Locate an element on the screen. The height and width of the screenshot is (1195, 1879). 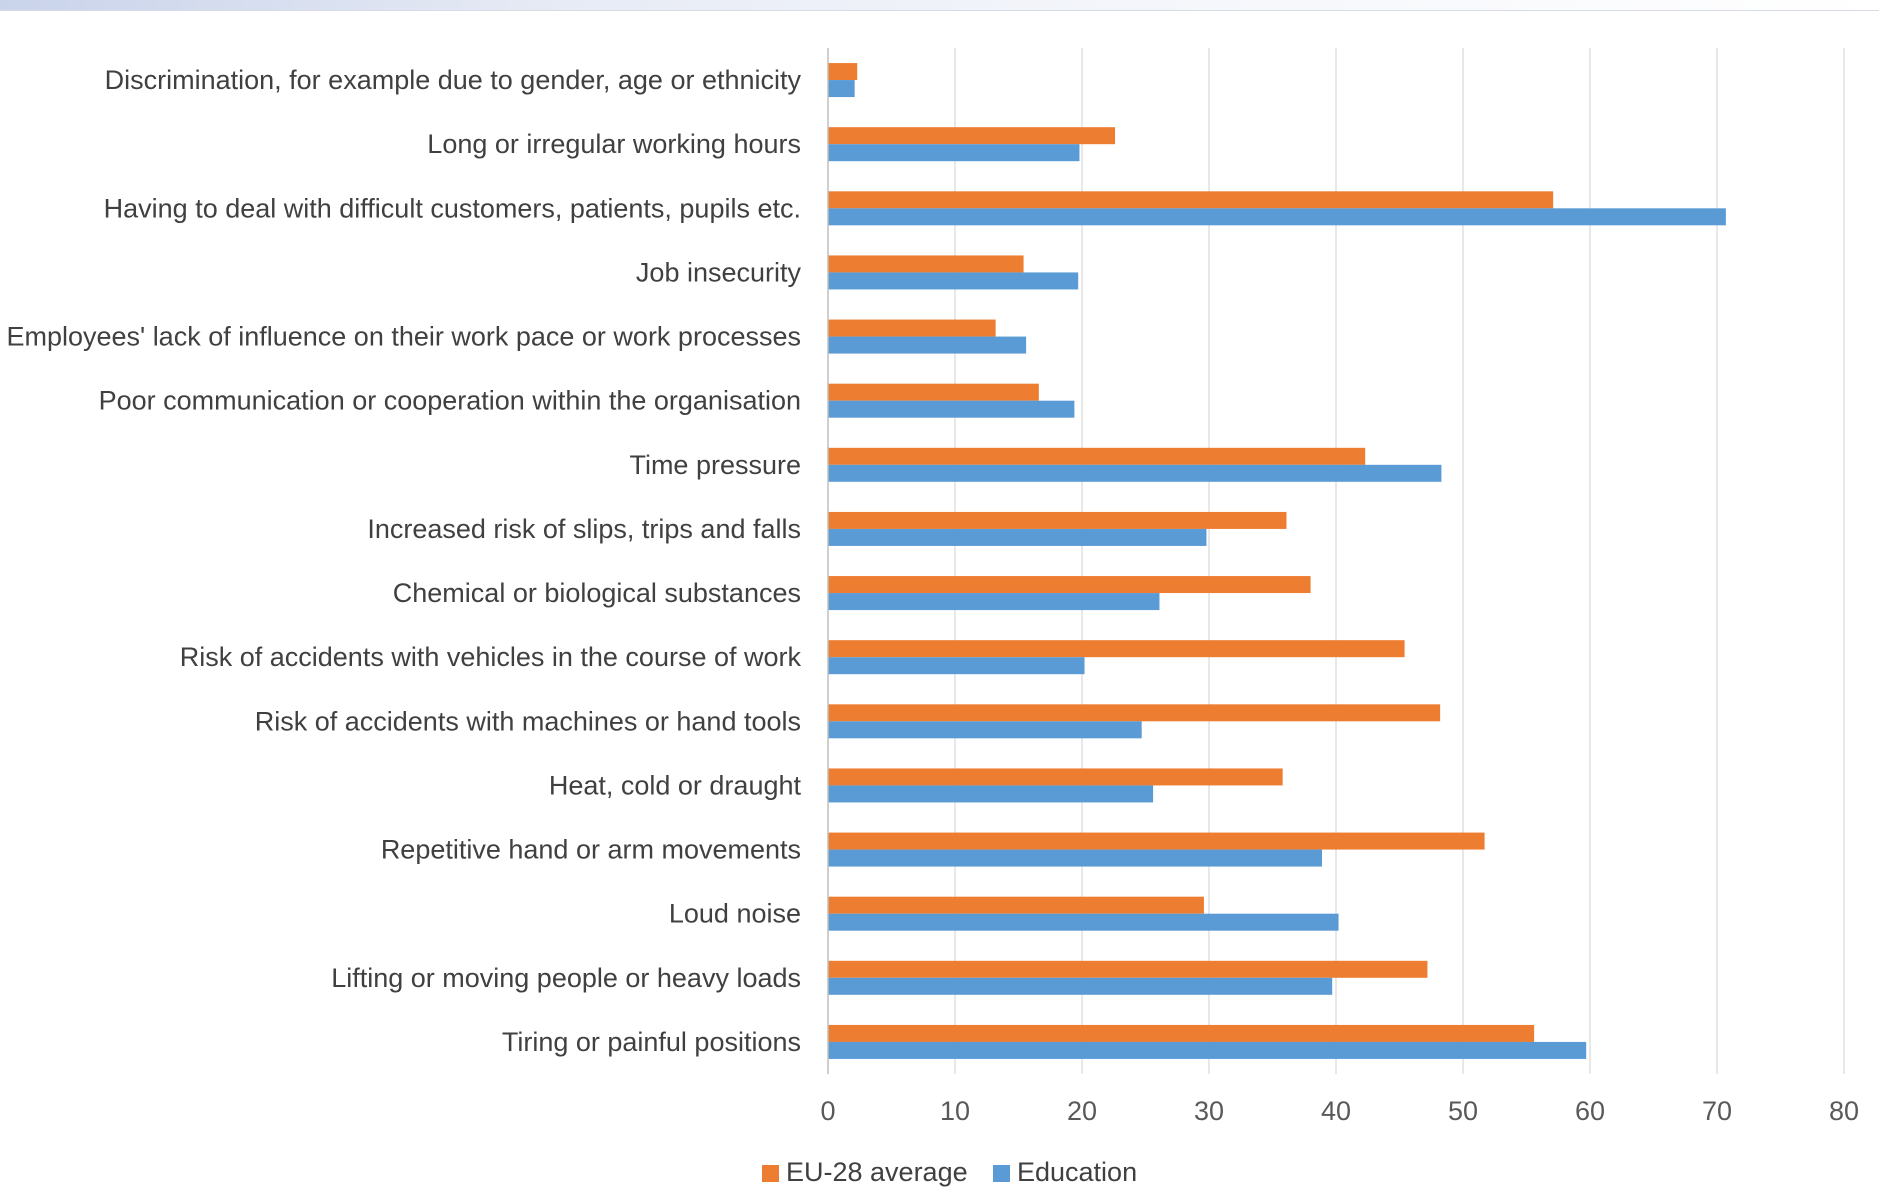
x-tick-label: 60 is located at coordinates (1590, 1111).